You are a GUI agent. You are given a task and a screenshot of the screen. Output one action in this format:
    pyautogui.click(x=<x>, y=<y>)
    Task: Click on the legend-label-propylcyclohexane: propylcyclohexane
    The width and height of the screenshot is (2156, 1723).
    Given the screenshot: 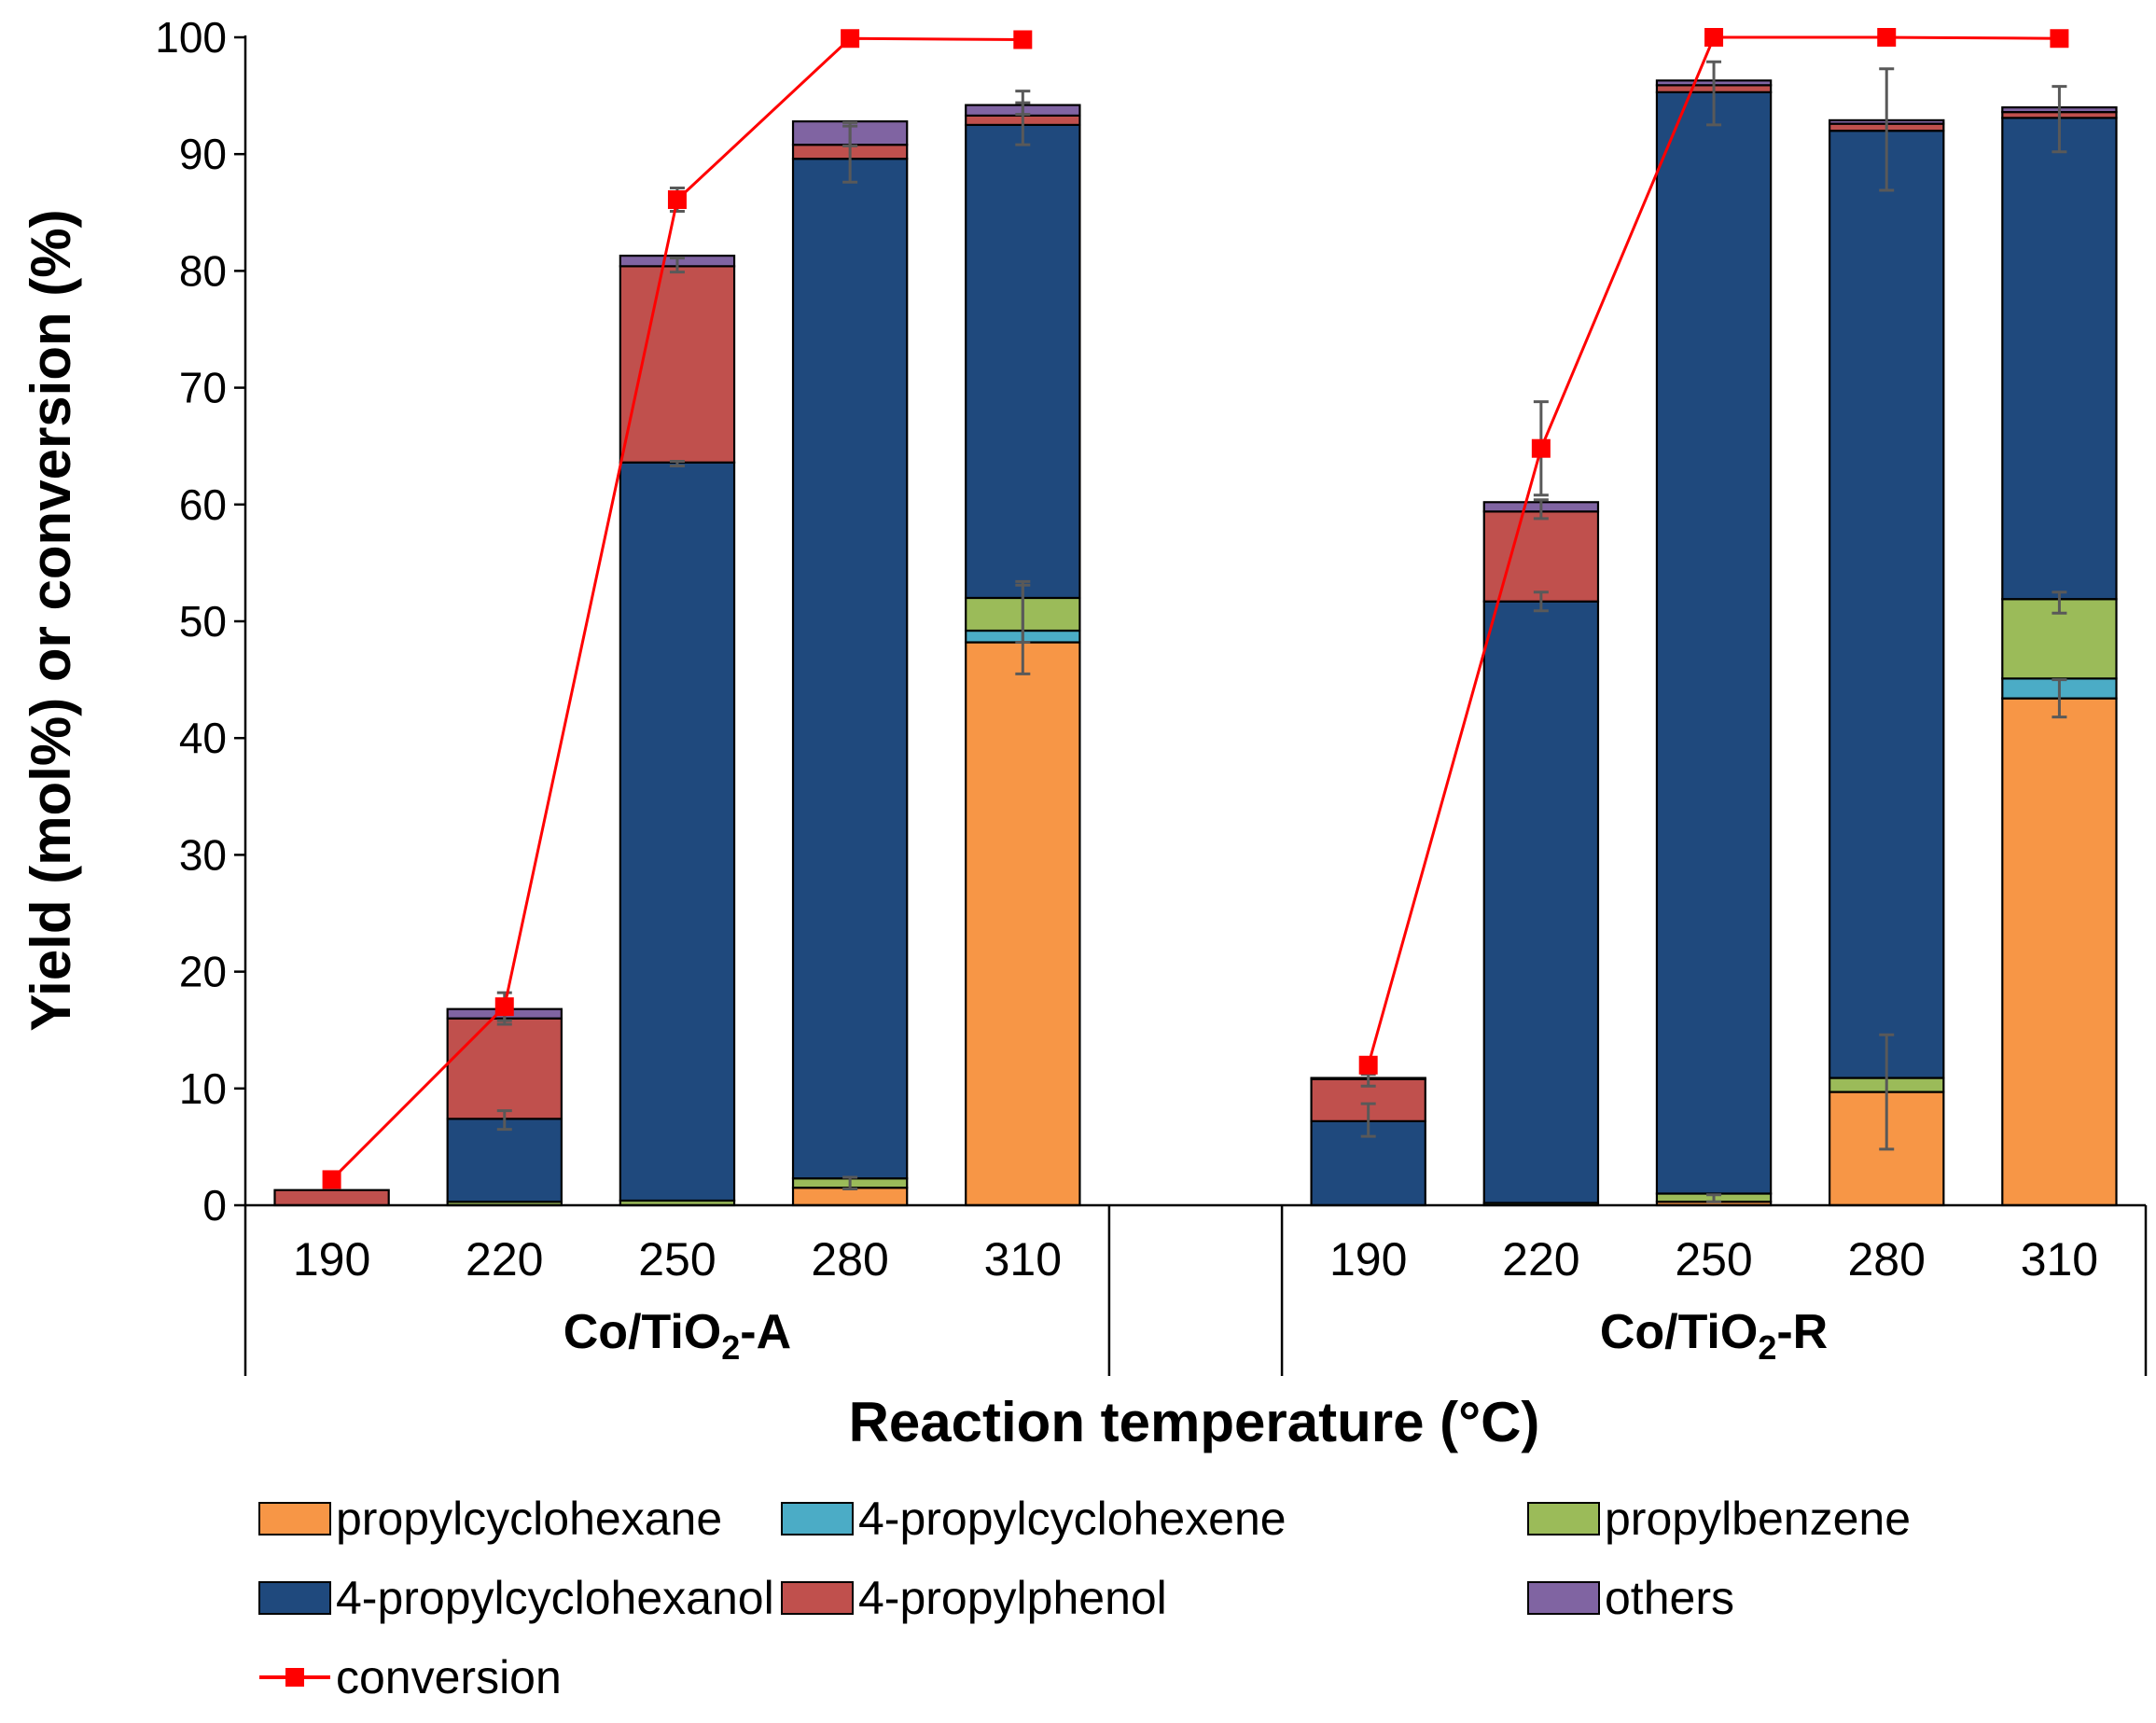 What is the action you would take?
    pyautogui.click(x=529, y=1519)
    